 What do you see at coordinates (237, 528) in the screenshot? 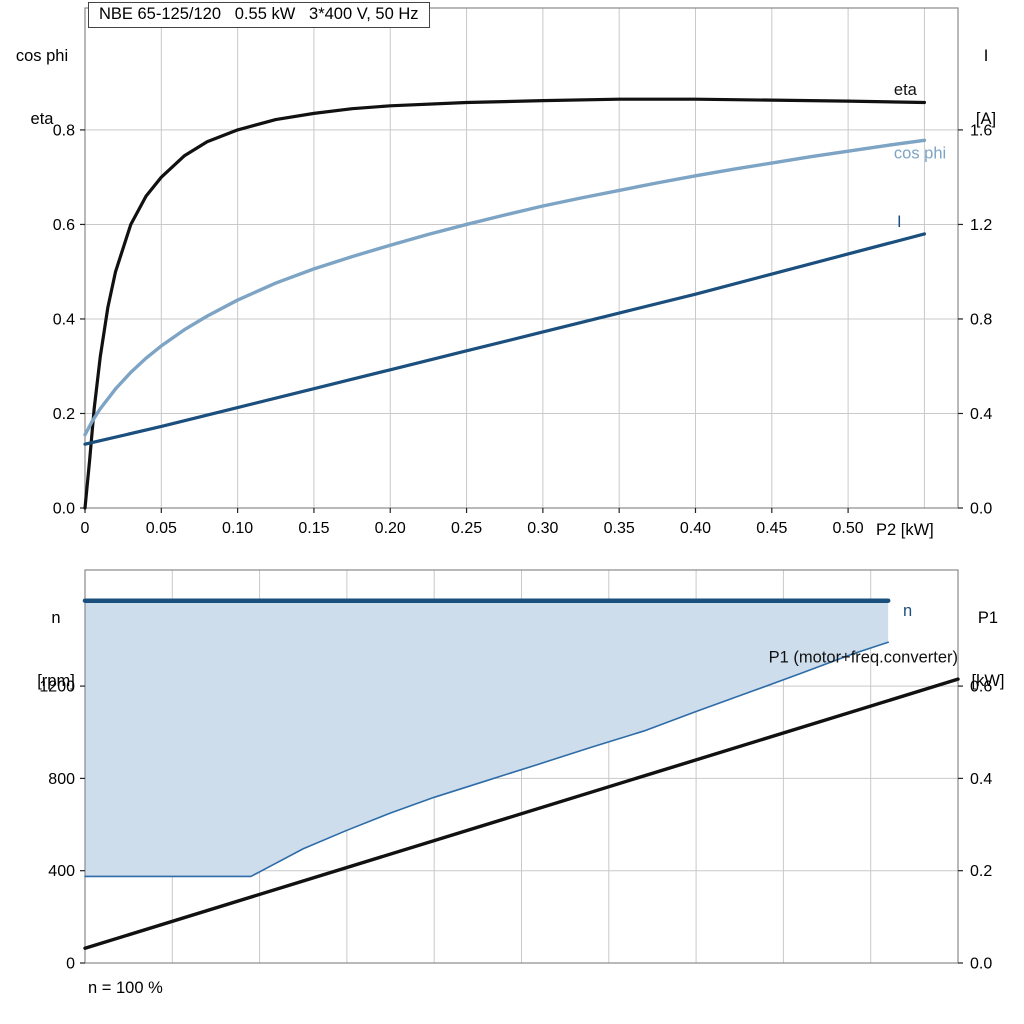
I see `svg-text: 0.10` at bounding box center [237, 528].